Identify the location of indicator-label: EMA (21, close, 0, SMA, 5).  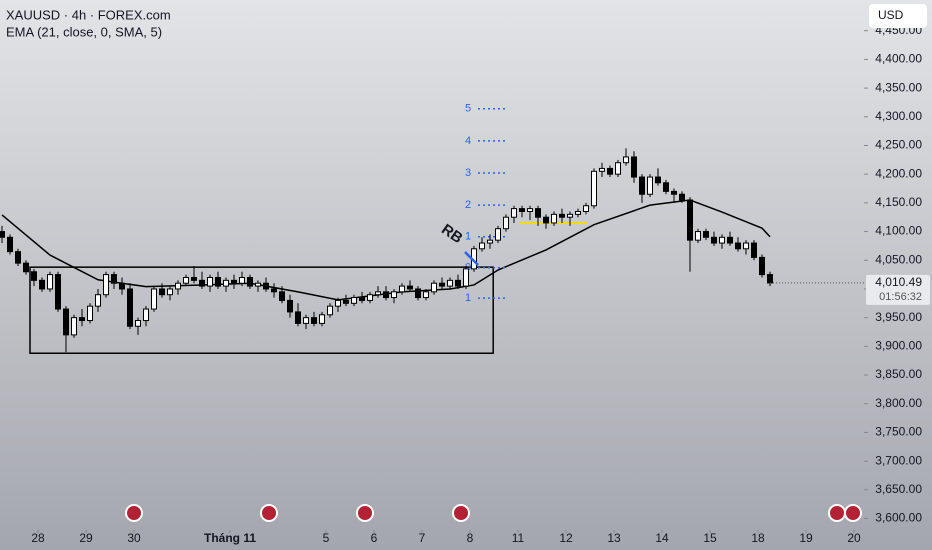
(84, 31).